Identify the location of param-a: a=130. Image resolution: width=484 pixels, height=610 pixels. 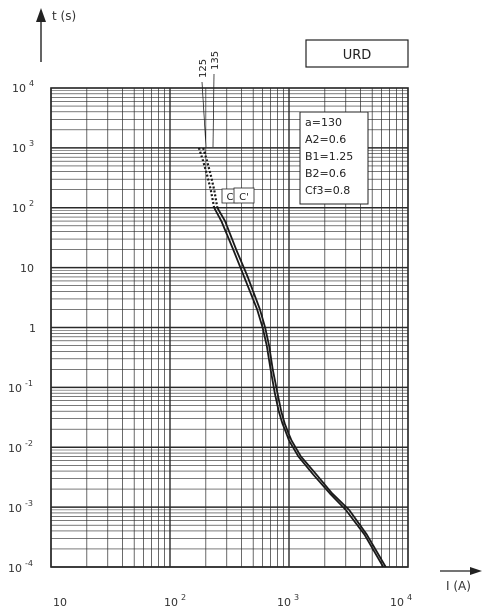
(323, 122).